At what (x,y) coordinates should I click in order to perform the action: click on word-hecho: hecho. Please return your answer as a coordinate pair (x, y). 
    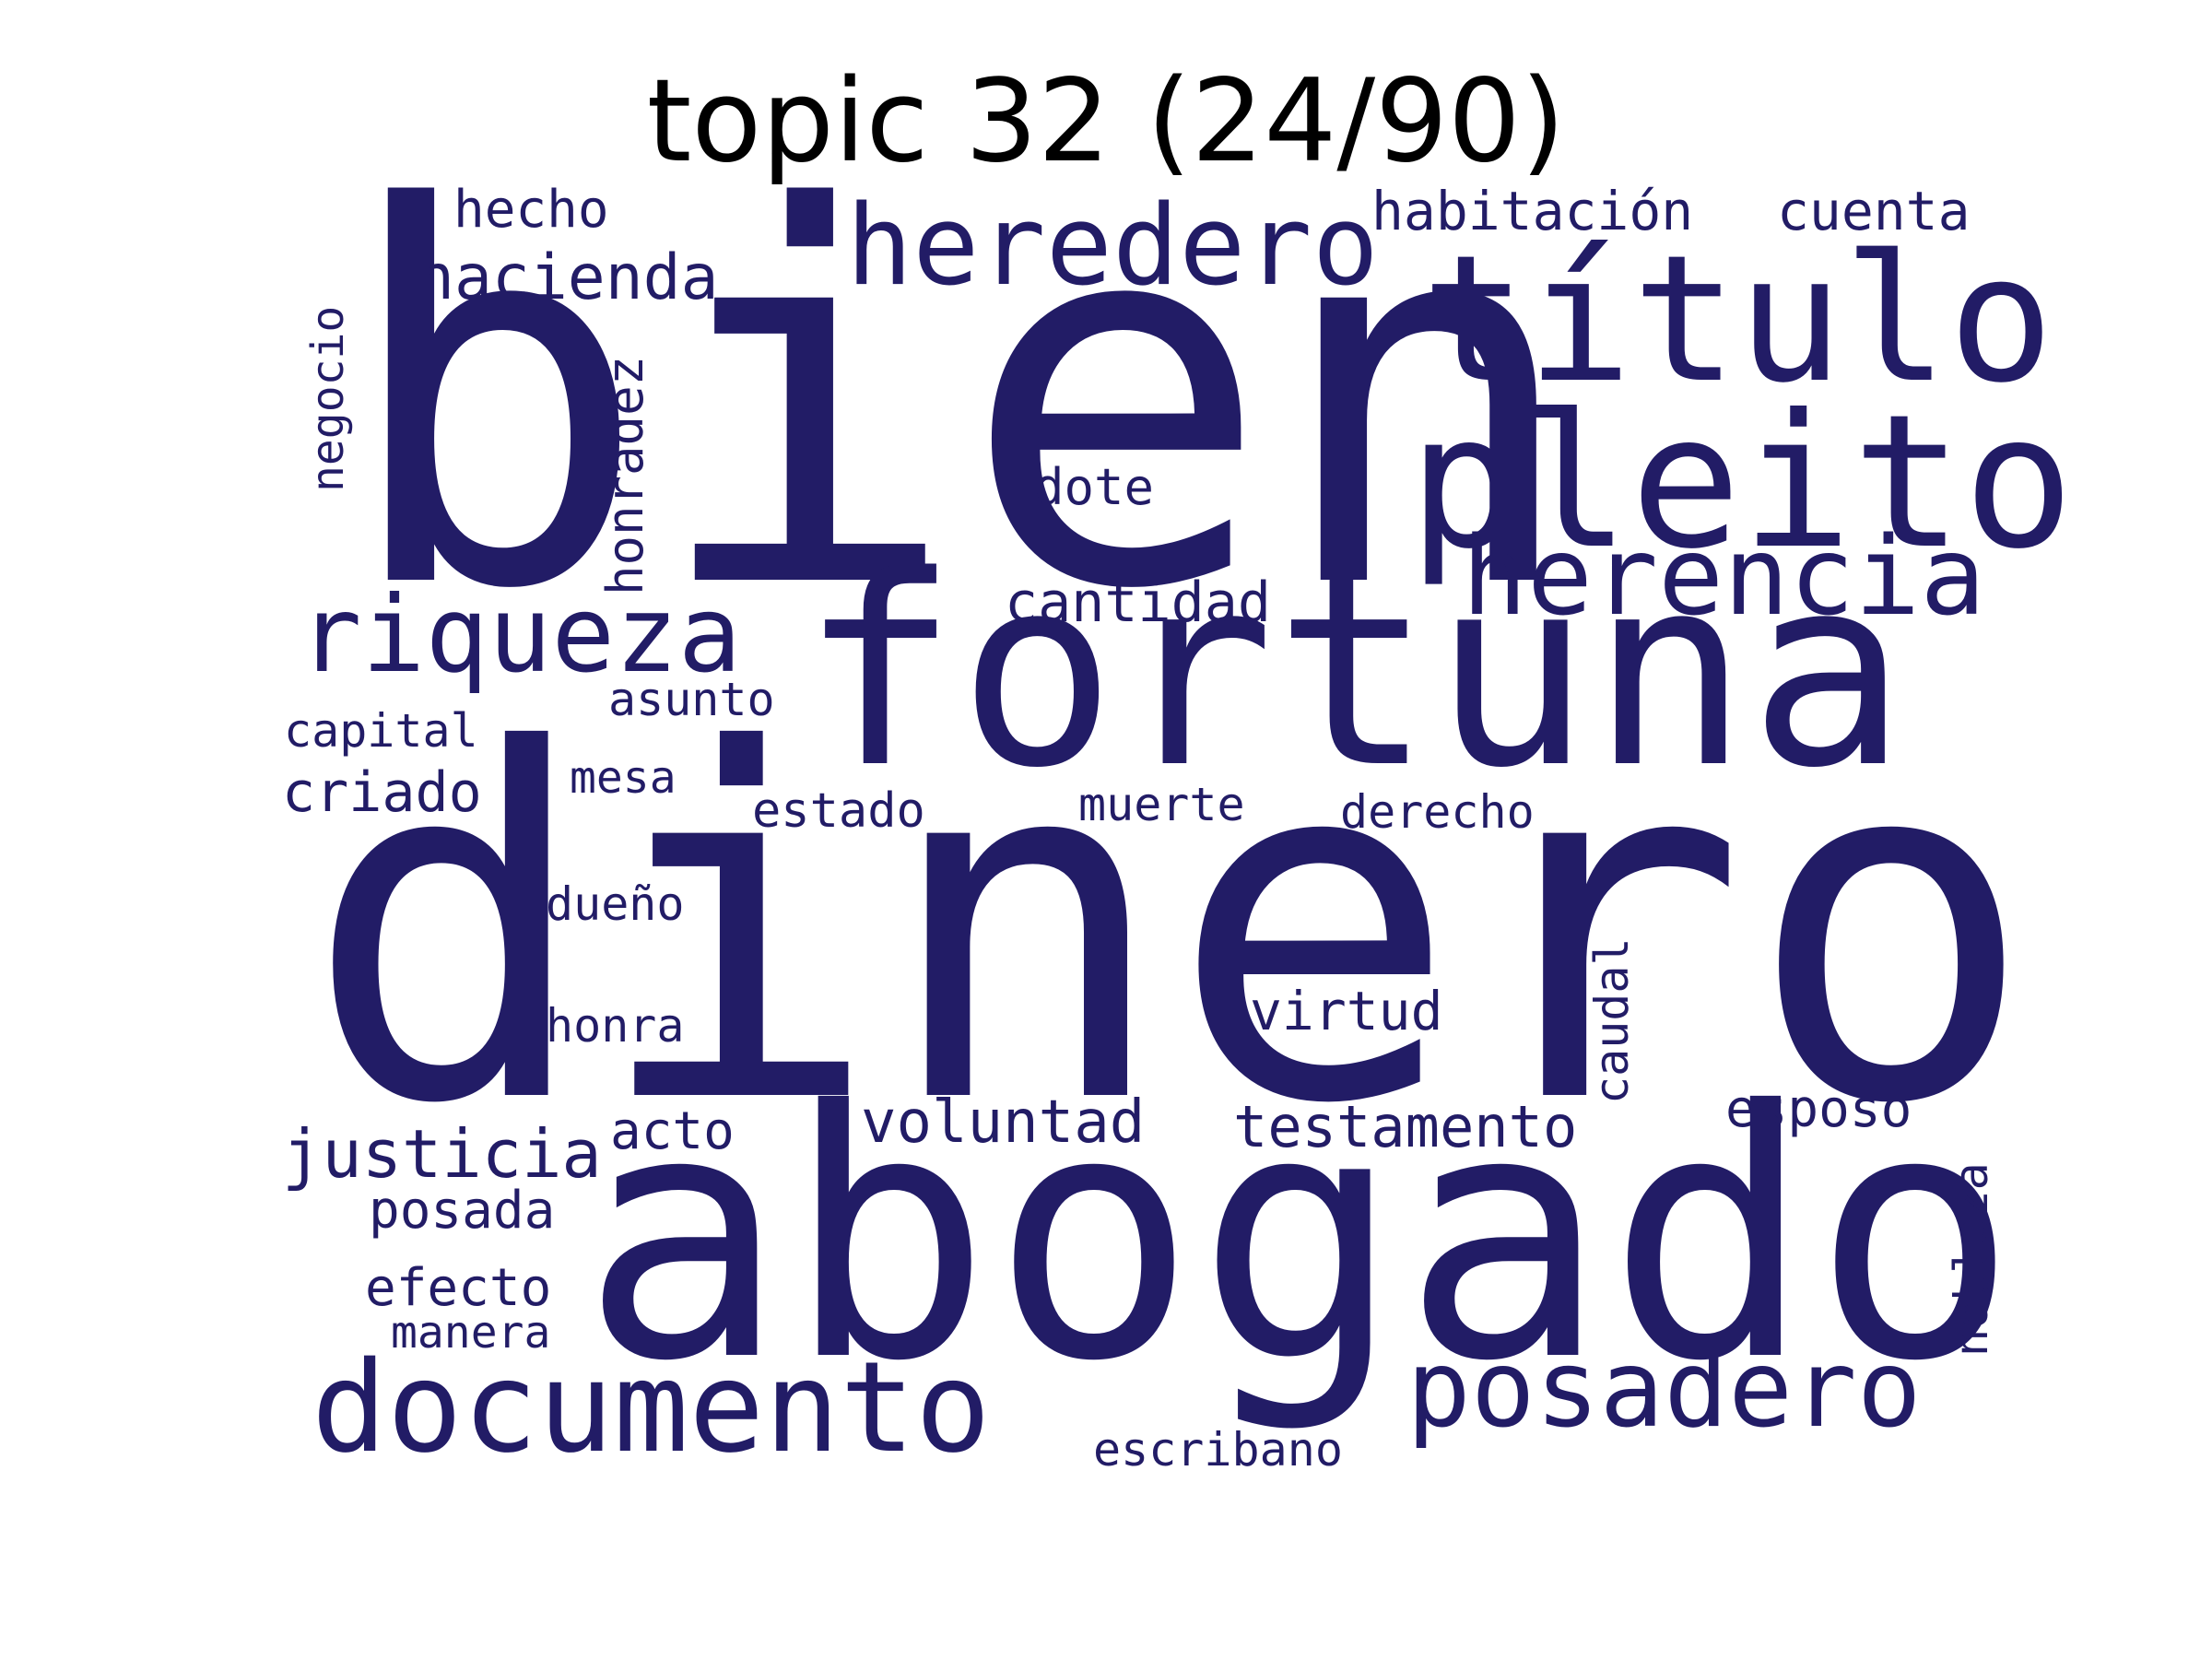
    Looking at the image, I should click on (531, 210).